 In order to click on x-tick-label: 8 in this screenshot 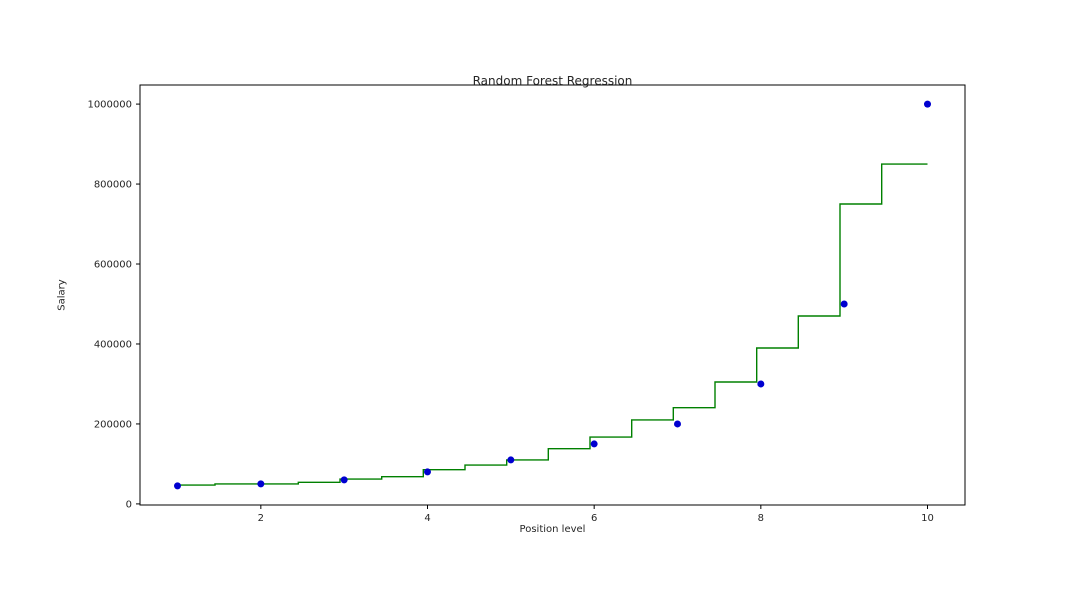, I will do `click(761, 518)`.